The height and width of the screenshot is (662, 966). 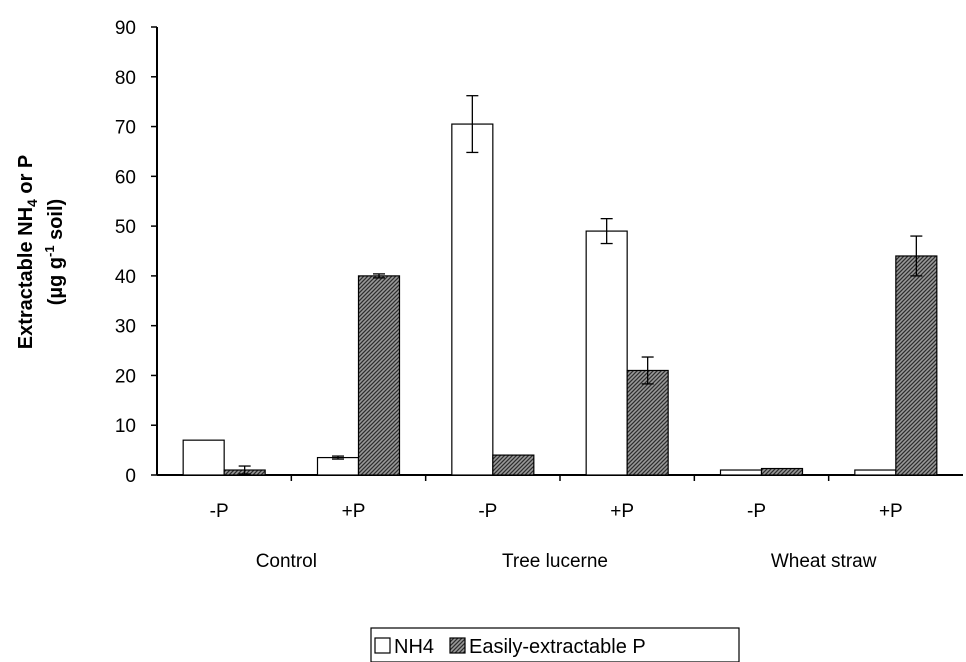 I want to click on y-tick-label: 60, so click(x=125, y=177).